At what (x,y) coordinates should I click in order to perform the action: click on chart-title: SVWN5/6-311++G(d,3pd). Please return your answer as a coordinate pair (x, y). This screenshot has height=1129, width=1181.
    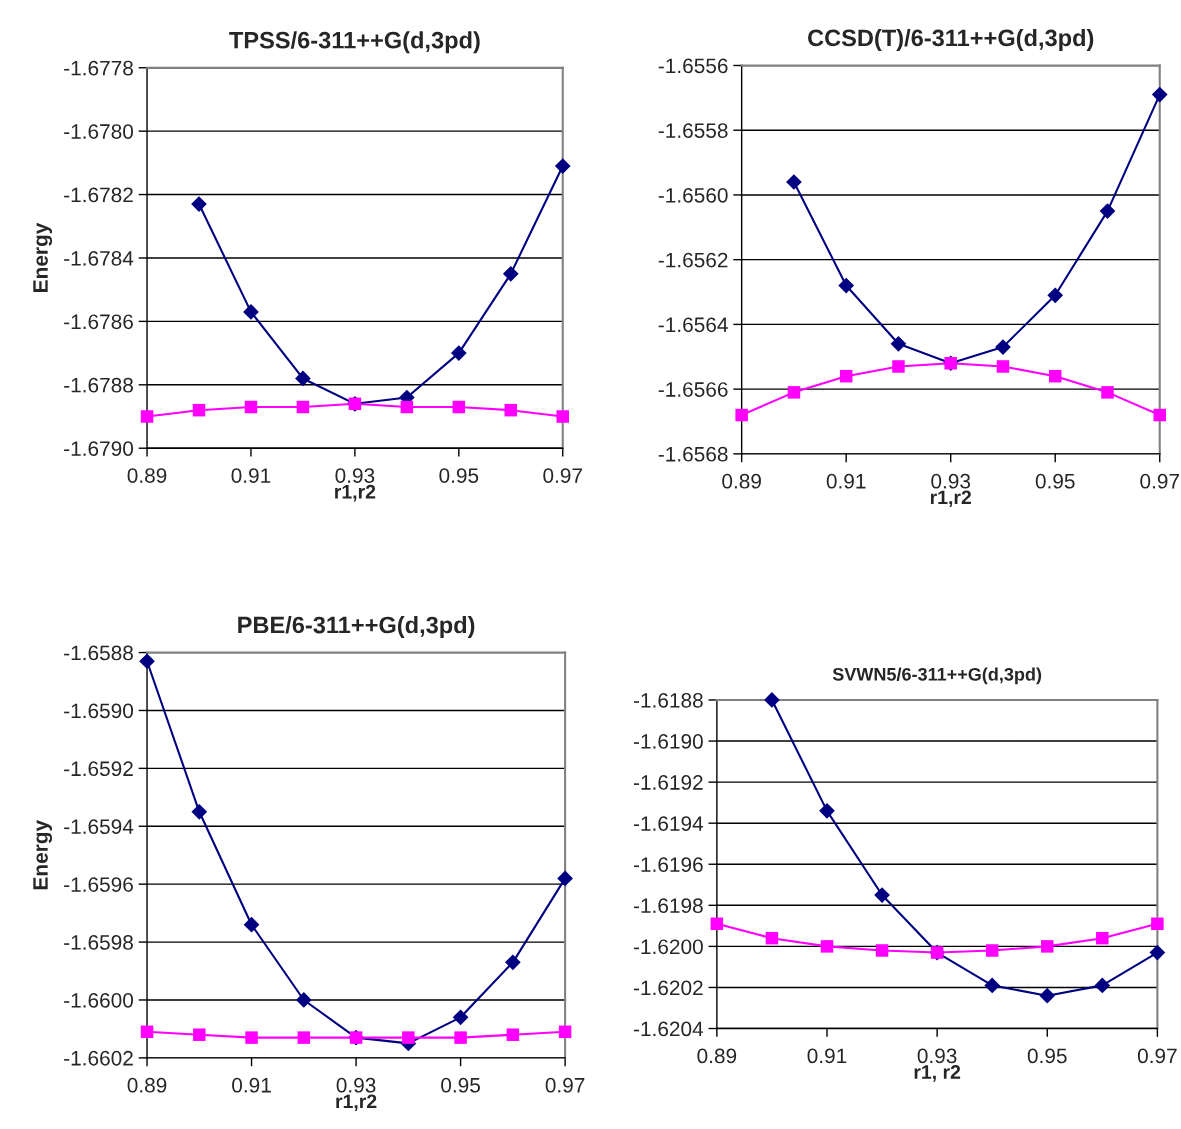
    Looking at the image, I should click on (937, 676).